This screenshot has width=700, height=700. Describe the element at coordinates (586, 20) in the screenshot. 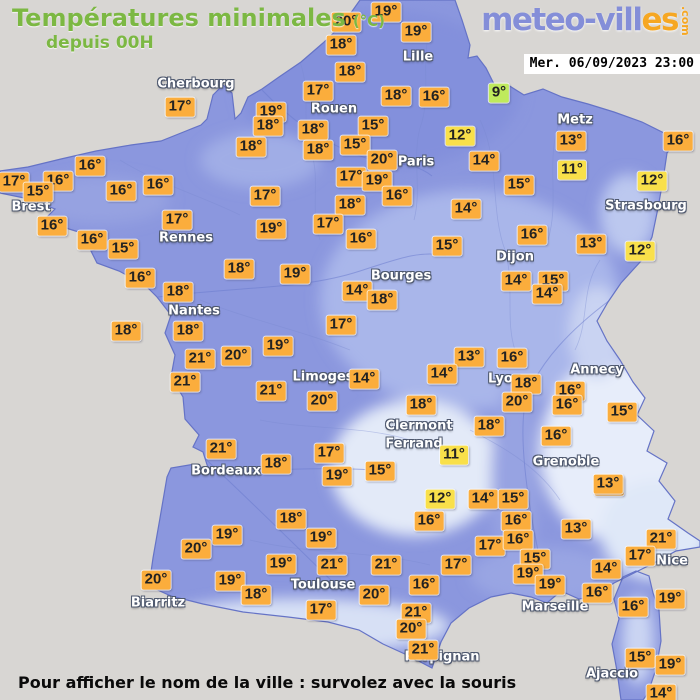

I see `meteo-villes-logo: meteo-vill es .com` at that location.